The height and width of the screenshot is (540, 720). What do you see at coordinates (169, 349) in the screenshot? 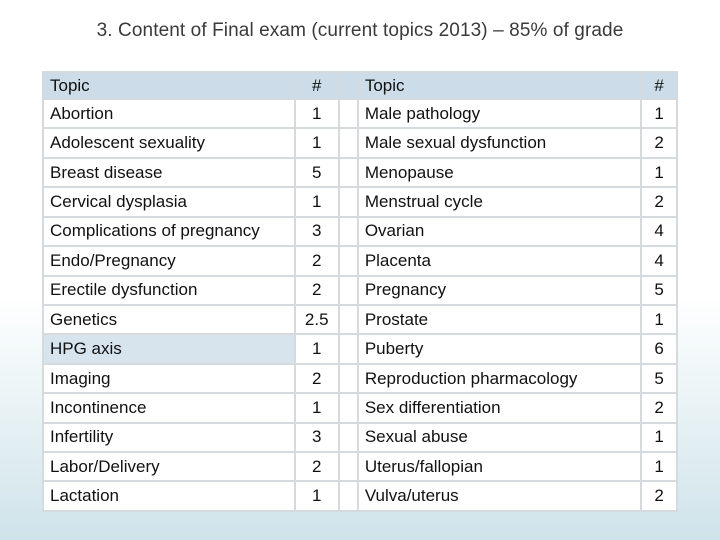
I see `topic-left-cell: HPG axis` at bounding box center [169, 349].